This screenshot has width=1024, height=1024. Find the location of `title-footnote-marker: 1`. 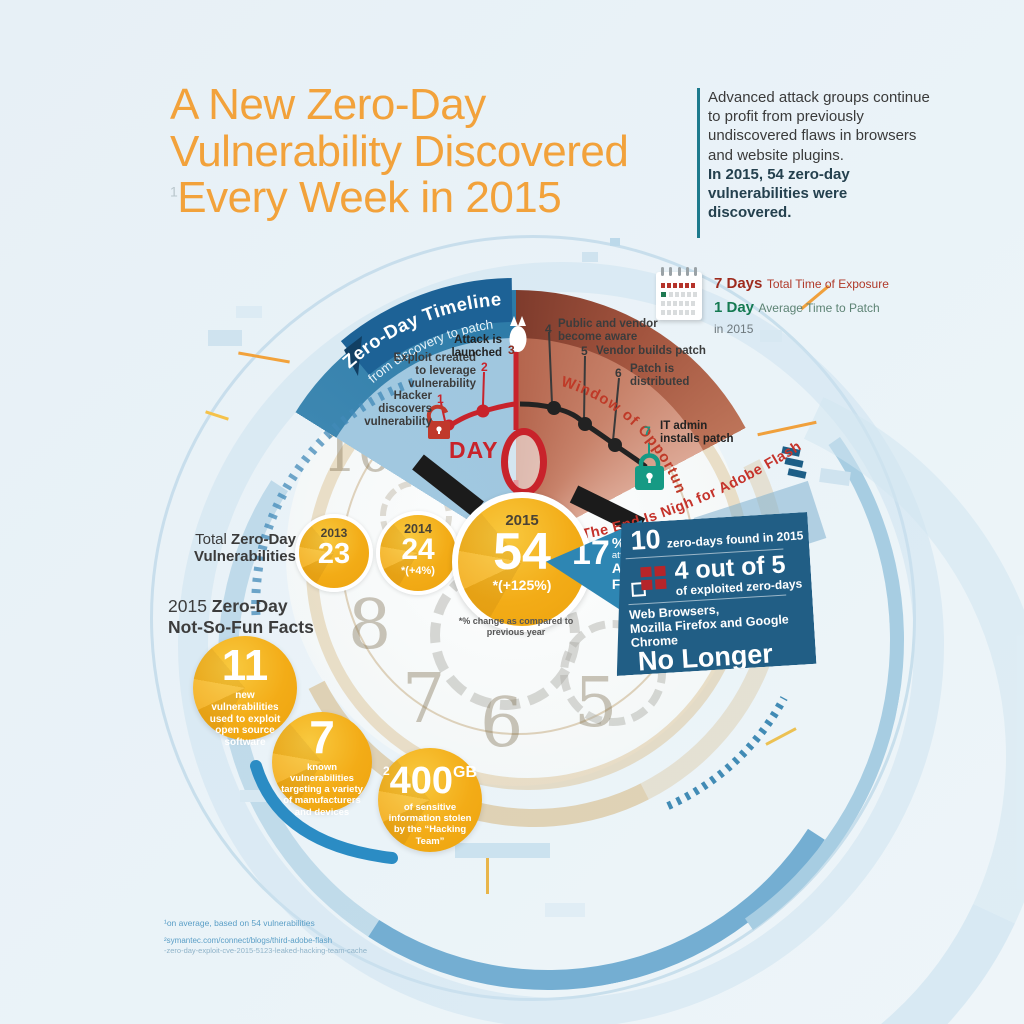

title-footnote-marker: 1 is located at coordinates (174, 191).